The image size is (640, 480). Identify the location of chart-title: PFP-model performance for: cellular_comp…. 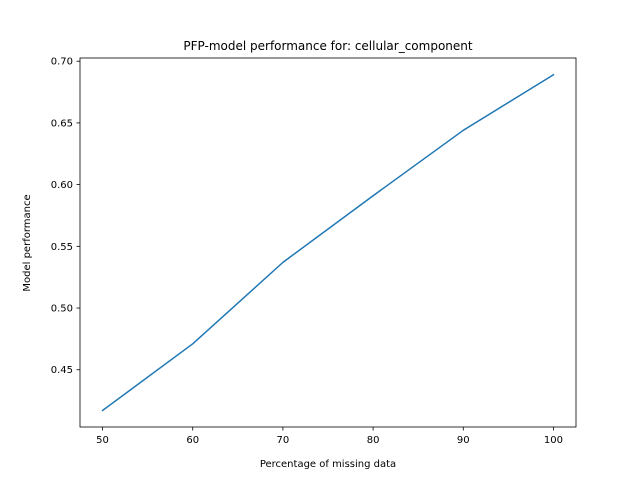
(327, 46).